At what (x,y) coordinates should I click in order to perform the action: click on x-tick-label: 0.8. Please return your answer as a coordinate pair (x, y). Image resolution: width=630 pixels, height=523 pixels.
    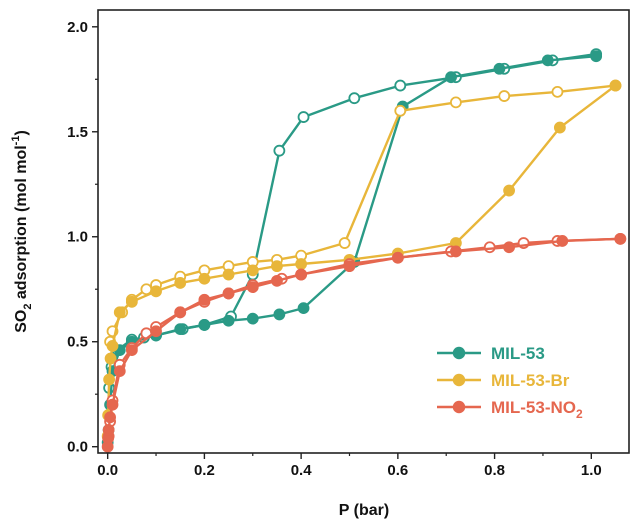
    Looking at the image, I should click on (494, 470).